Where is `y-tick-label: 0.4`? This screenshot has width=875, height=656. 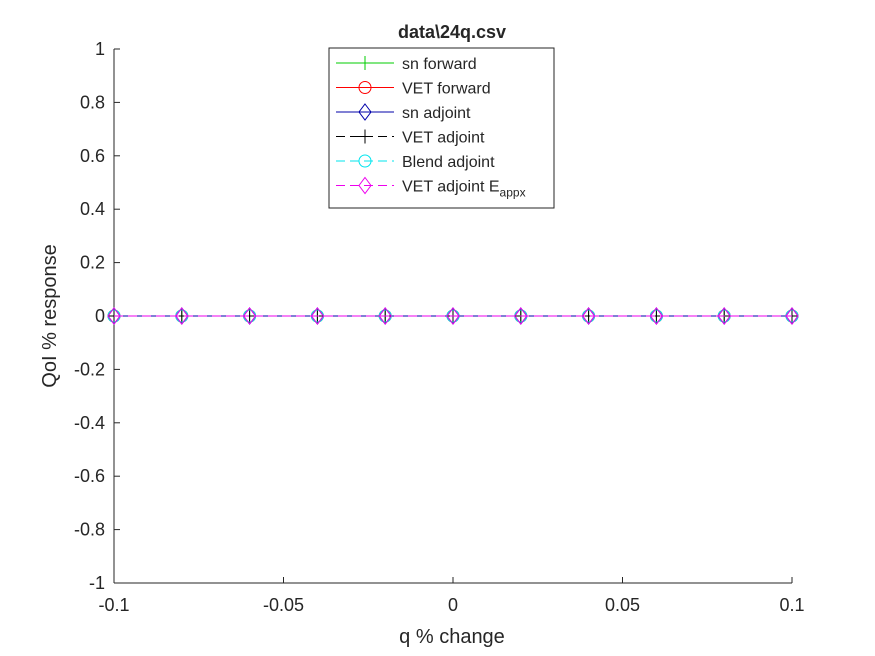 y-tick-label: 0.4 is located at coordinates (92, 209).